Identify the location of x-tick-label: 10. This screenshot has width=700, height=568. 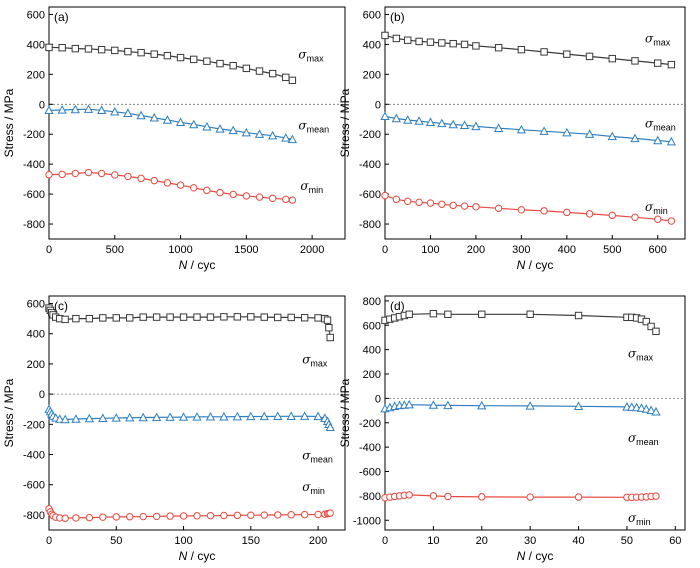
(433, 541).